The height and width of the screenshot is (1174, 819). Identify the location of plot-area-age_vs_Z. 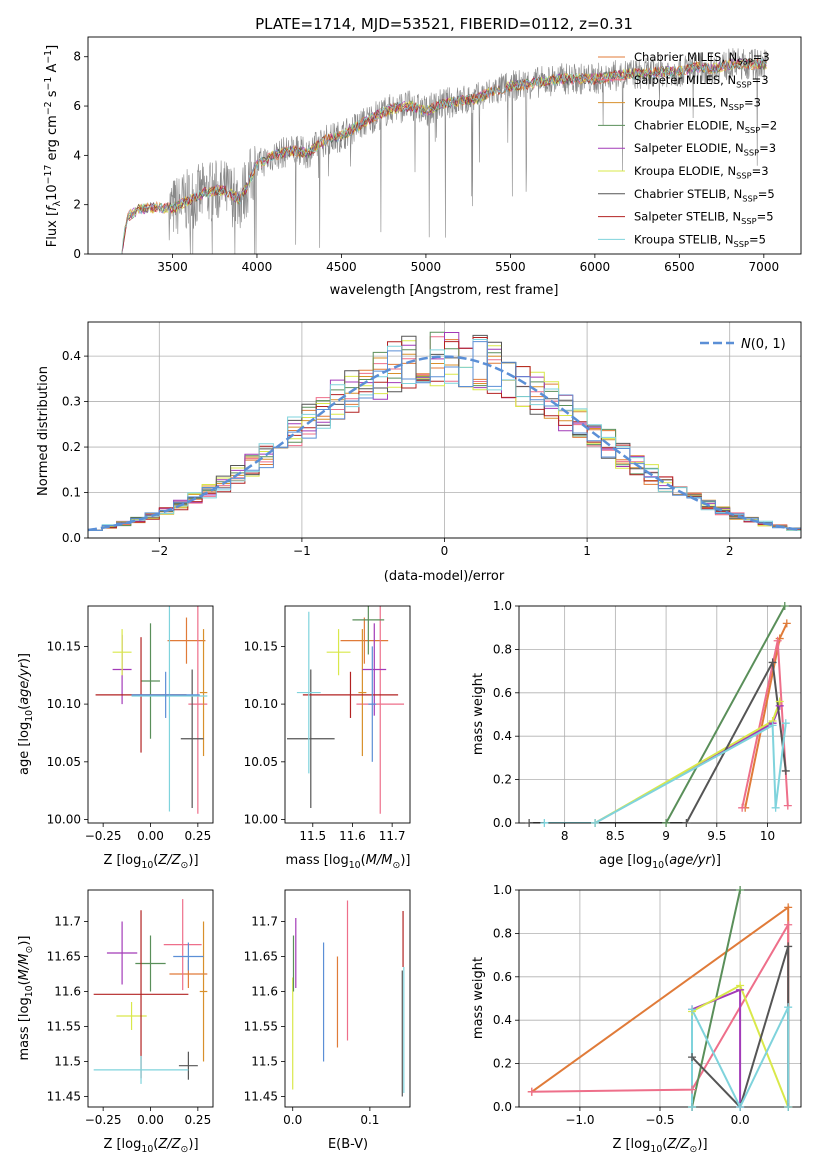
(151, 710).